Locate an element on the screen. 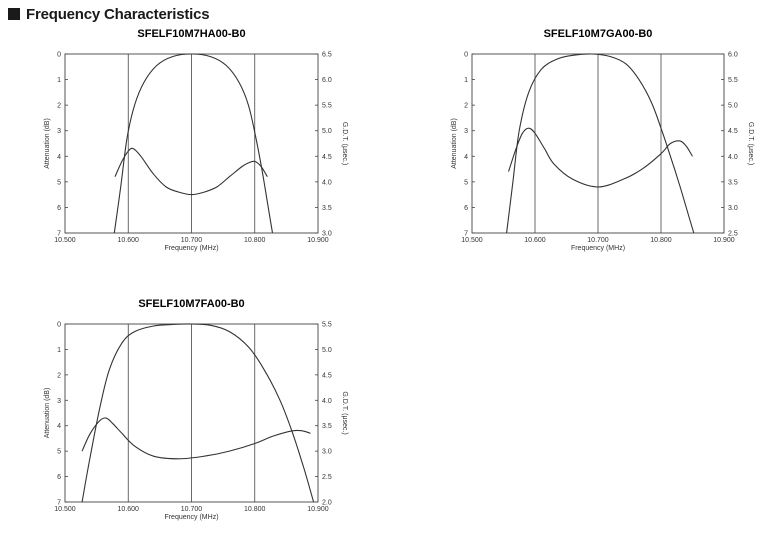 Image resolution: width=768 pixels, height=551 pixels. y2-tick-label: 6.5 is located at coordinates (327, 55).